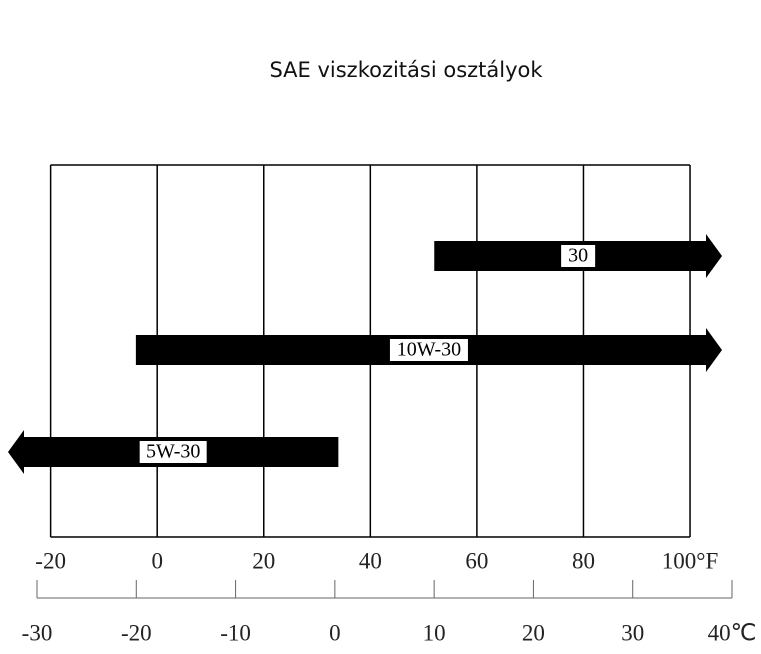 This screenshot has width=761, height=654. What do you see at coordinates (263, 560) in the screenshot?
I see `x-tick-label: 20` at bounding box center [263, 560].